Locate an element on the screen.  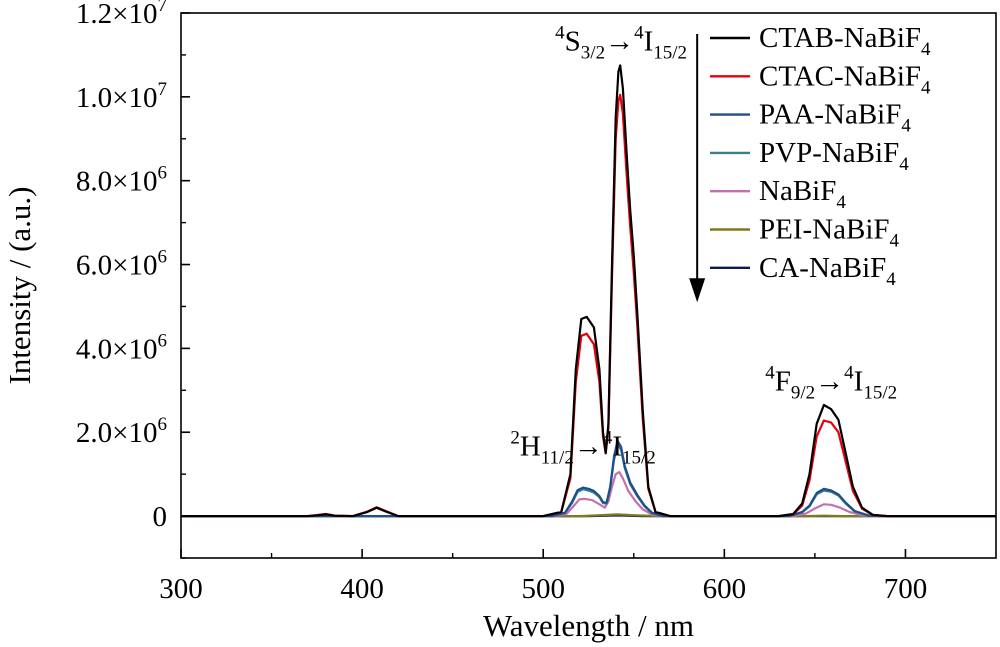
transition-label: 2H11/2→4I15/2 is located at coordinates (582, 447).